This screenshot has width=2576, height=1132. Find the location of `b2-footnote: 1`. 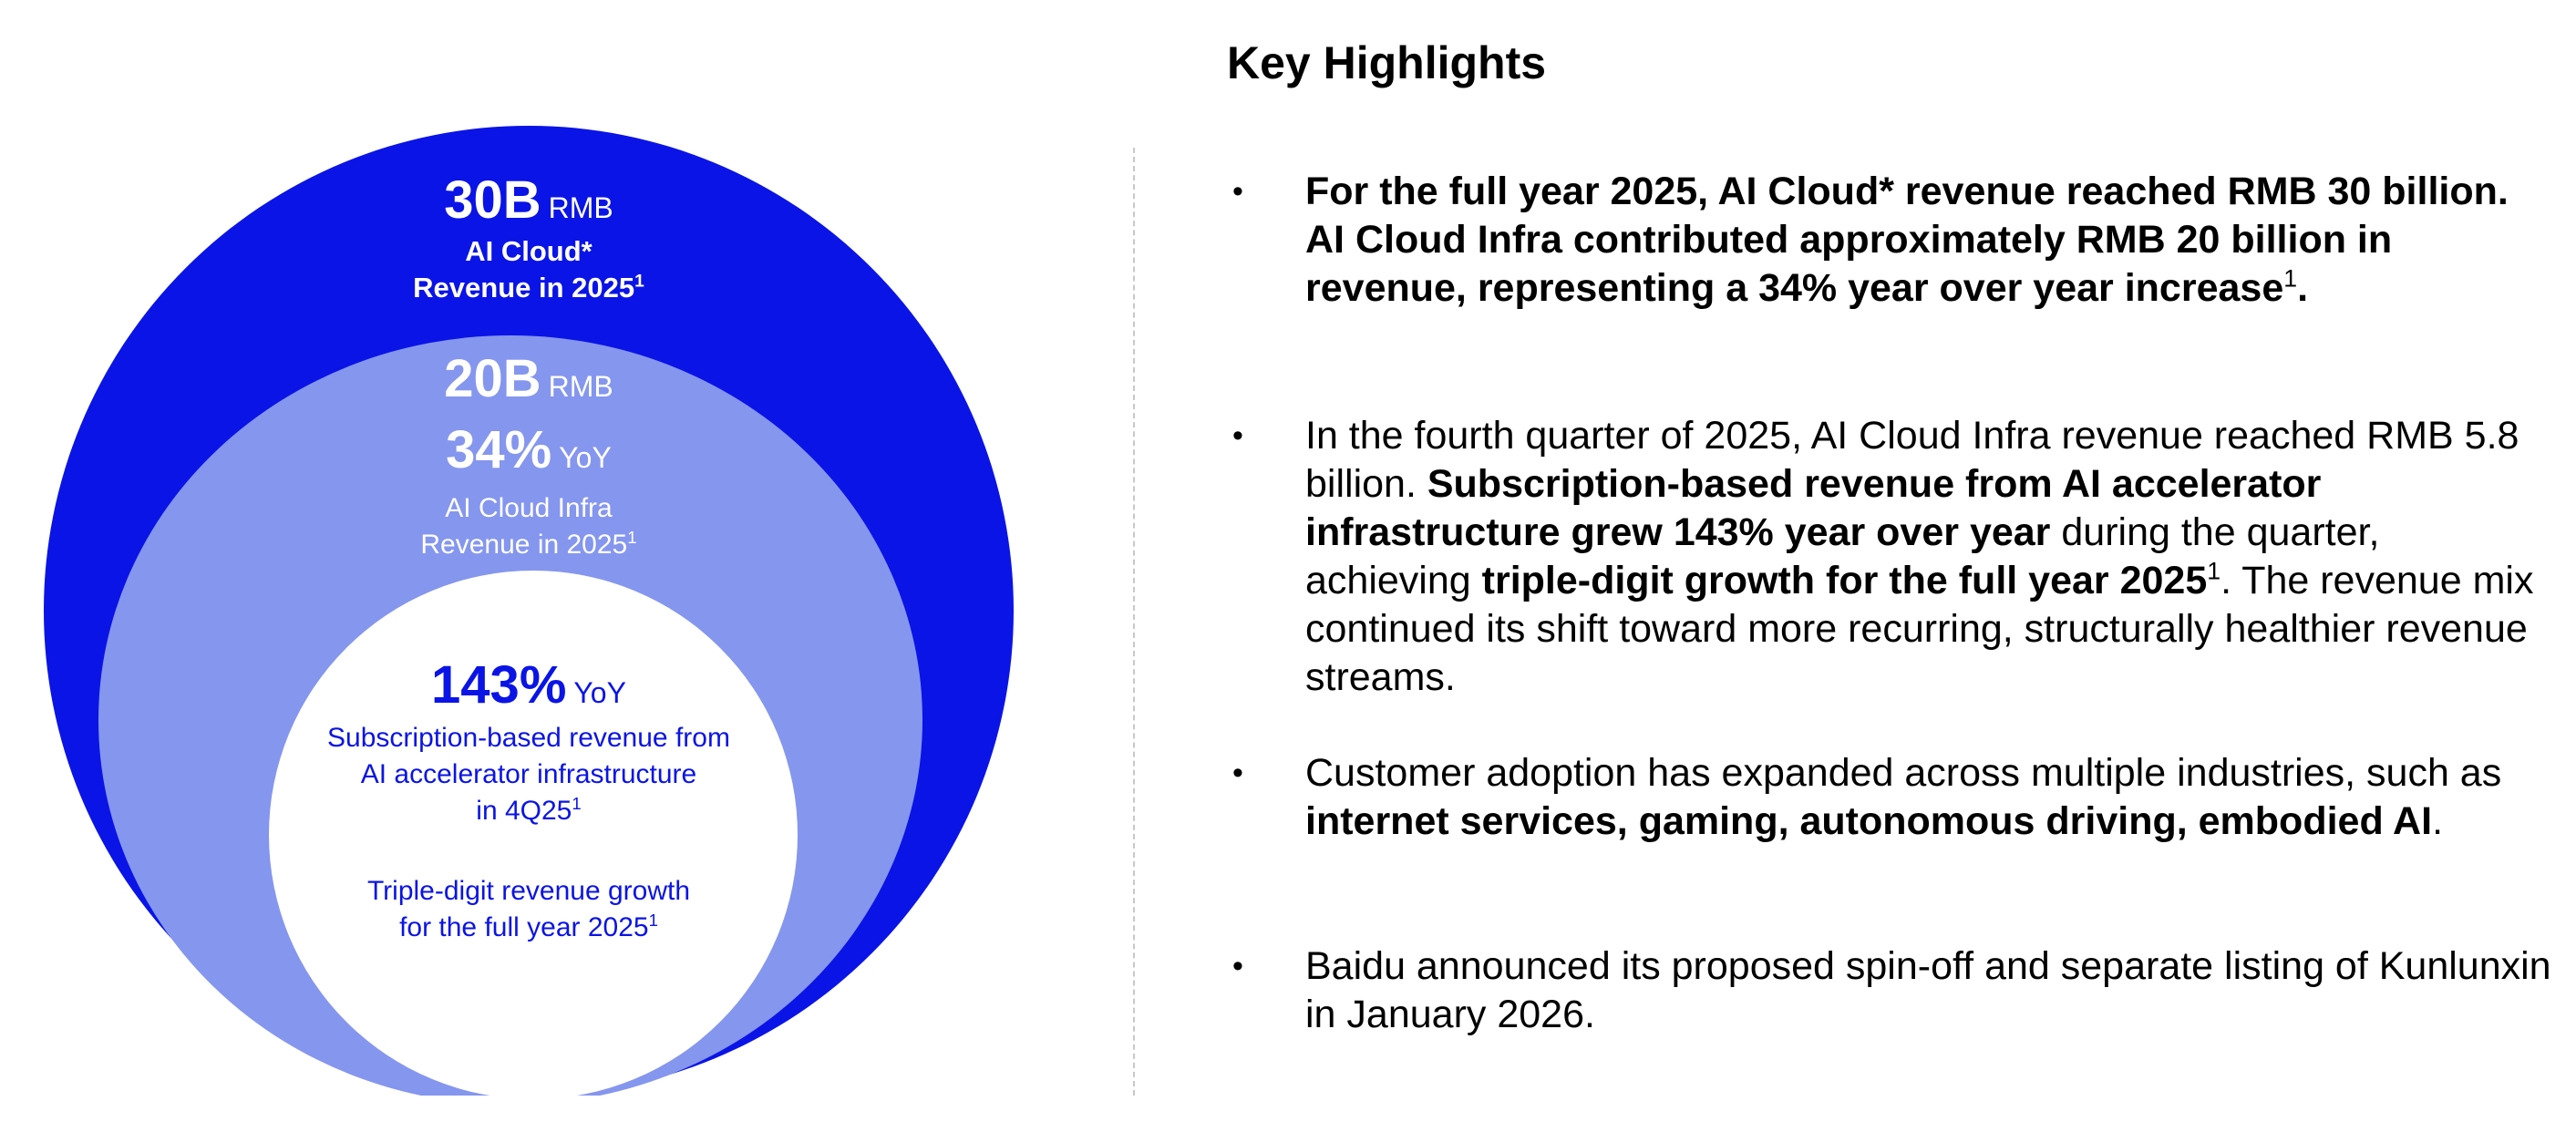

b2-footnote: 1 is located at coordinates (2214, 571).